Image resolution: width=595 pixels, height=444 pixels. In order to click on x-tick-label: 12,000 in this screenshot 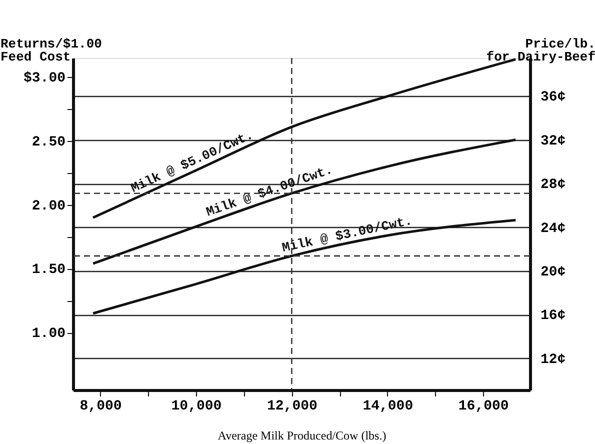, I will do `click(292, 406)`.